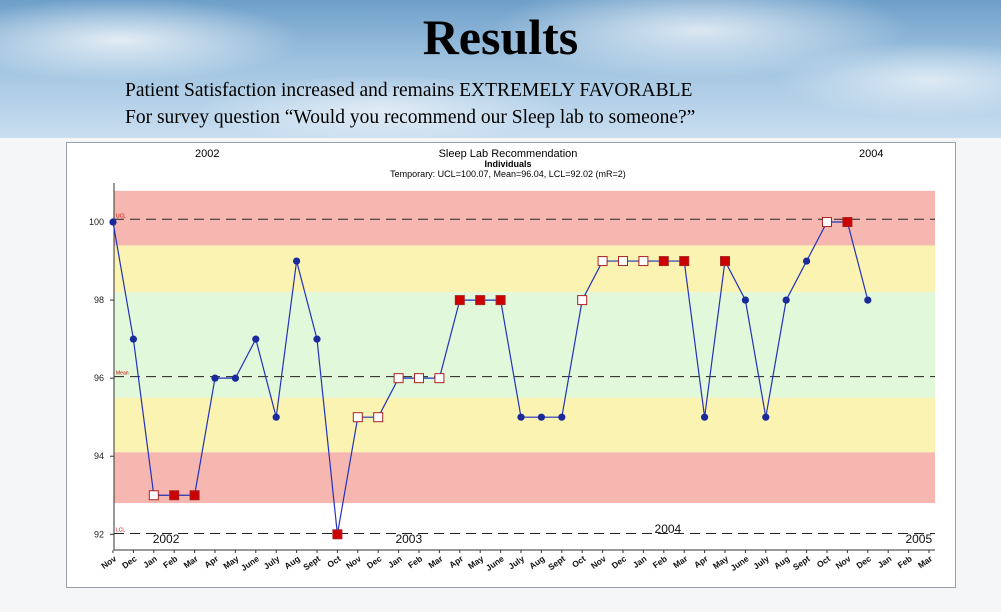 The image size is (1001, 612). What do you see at coordinates (668, 529) in the screenshot?
I see `year-label: 2004` at bounding box center [668, 529].